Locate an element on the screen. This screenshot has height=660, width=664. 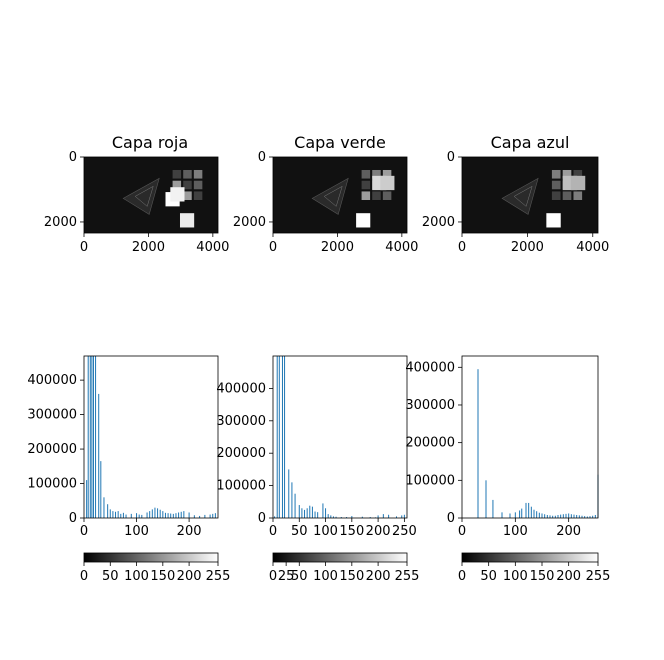
colorbar-gradient is located at coordinates (530, 557).